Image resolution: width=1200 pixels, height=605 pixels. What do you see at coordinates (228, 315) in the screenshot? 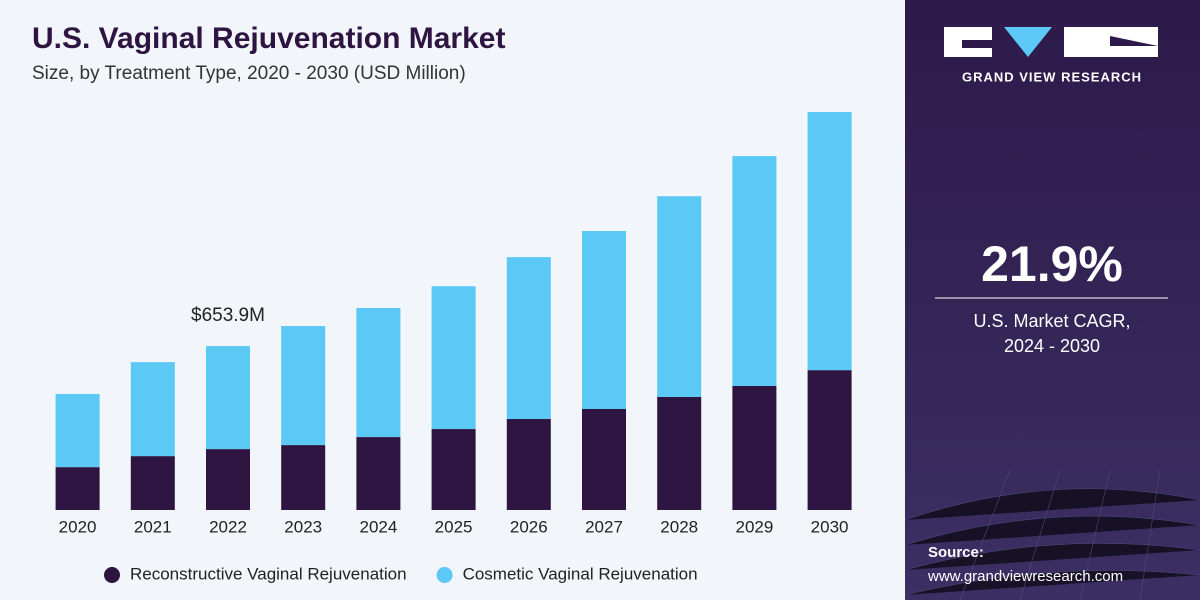
I see `data-label: $653.9M` at bounding box center [228, 315].